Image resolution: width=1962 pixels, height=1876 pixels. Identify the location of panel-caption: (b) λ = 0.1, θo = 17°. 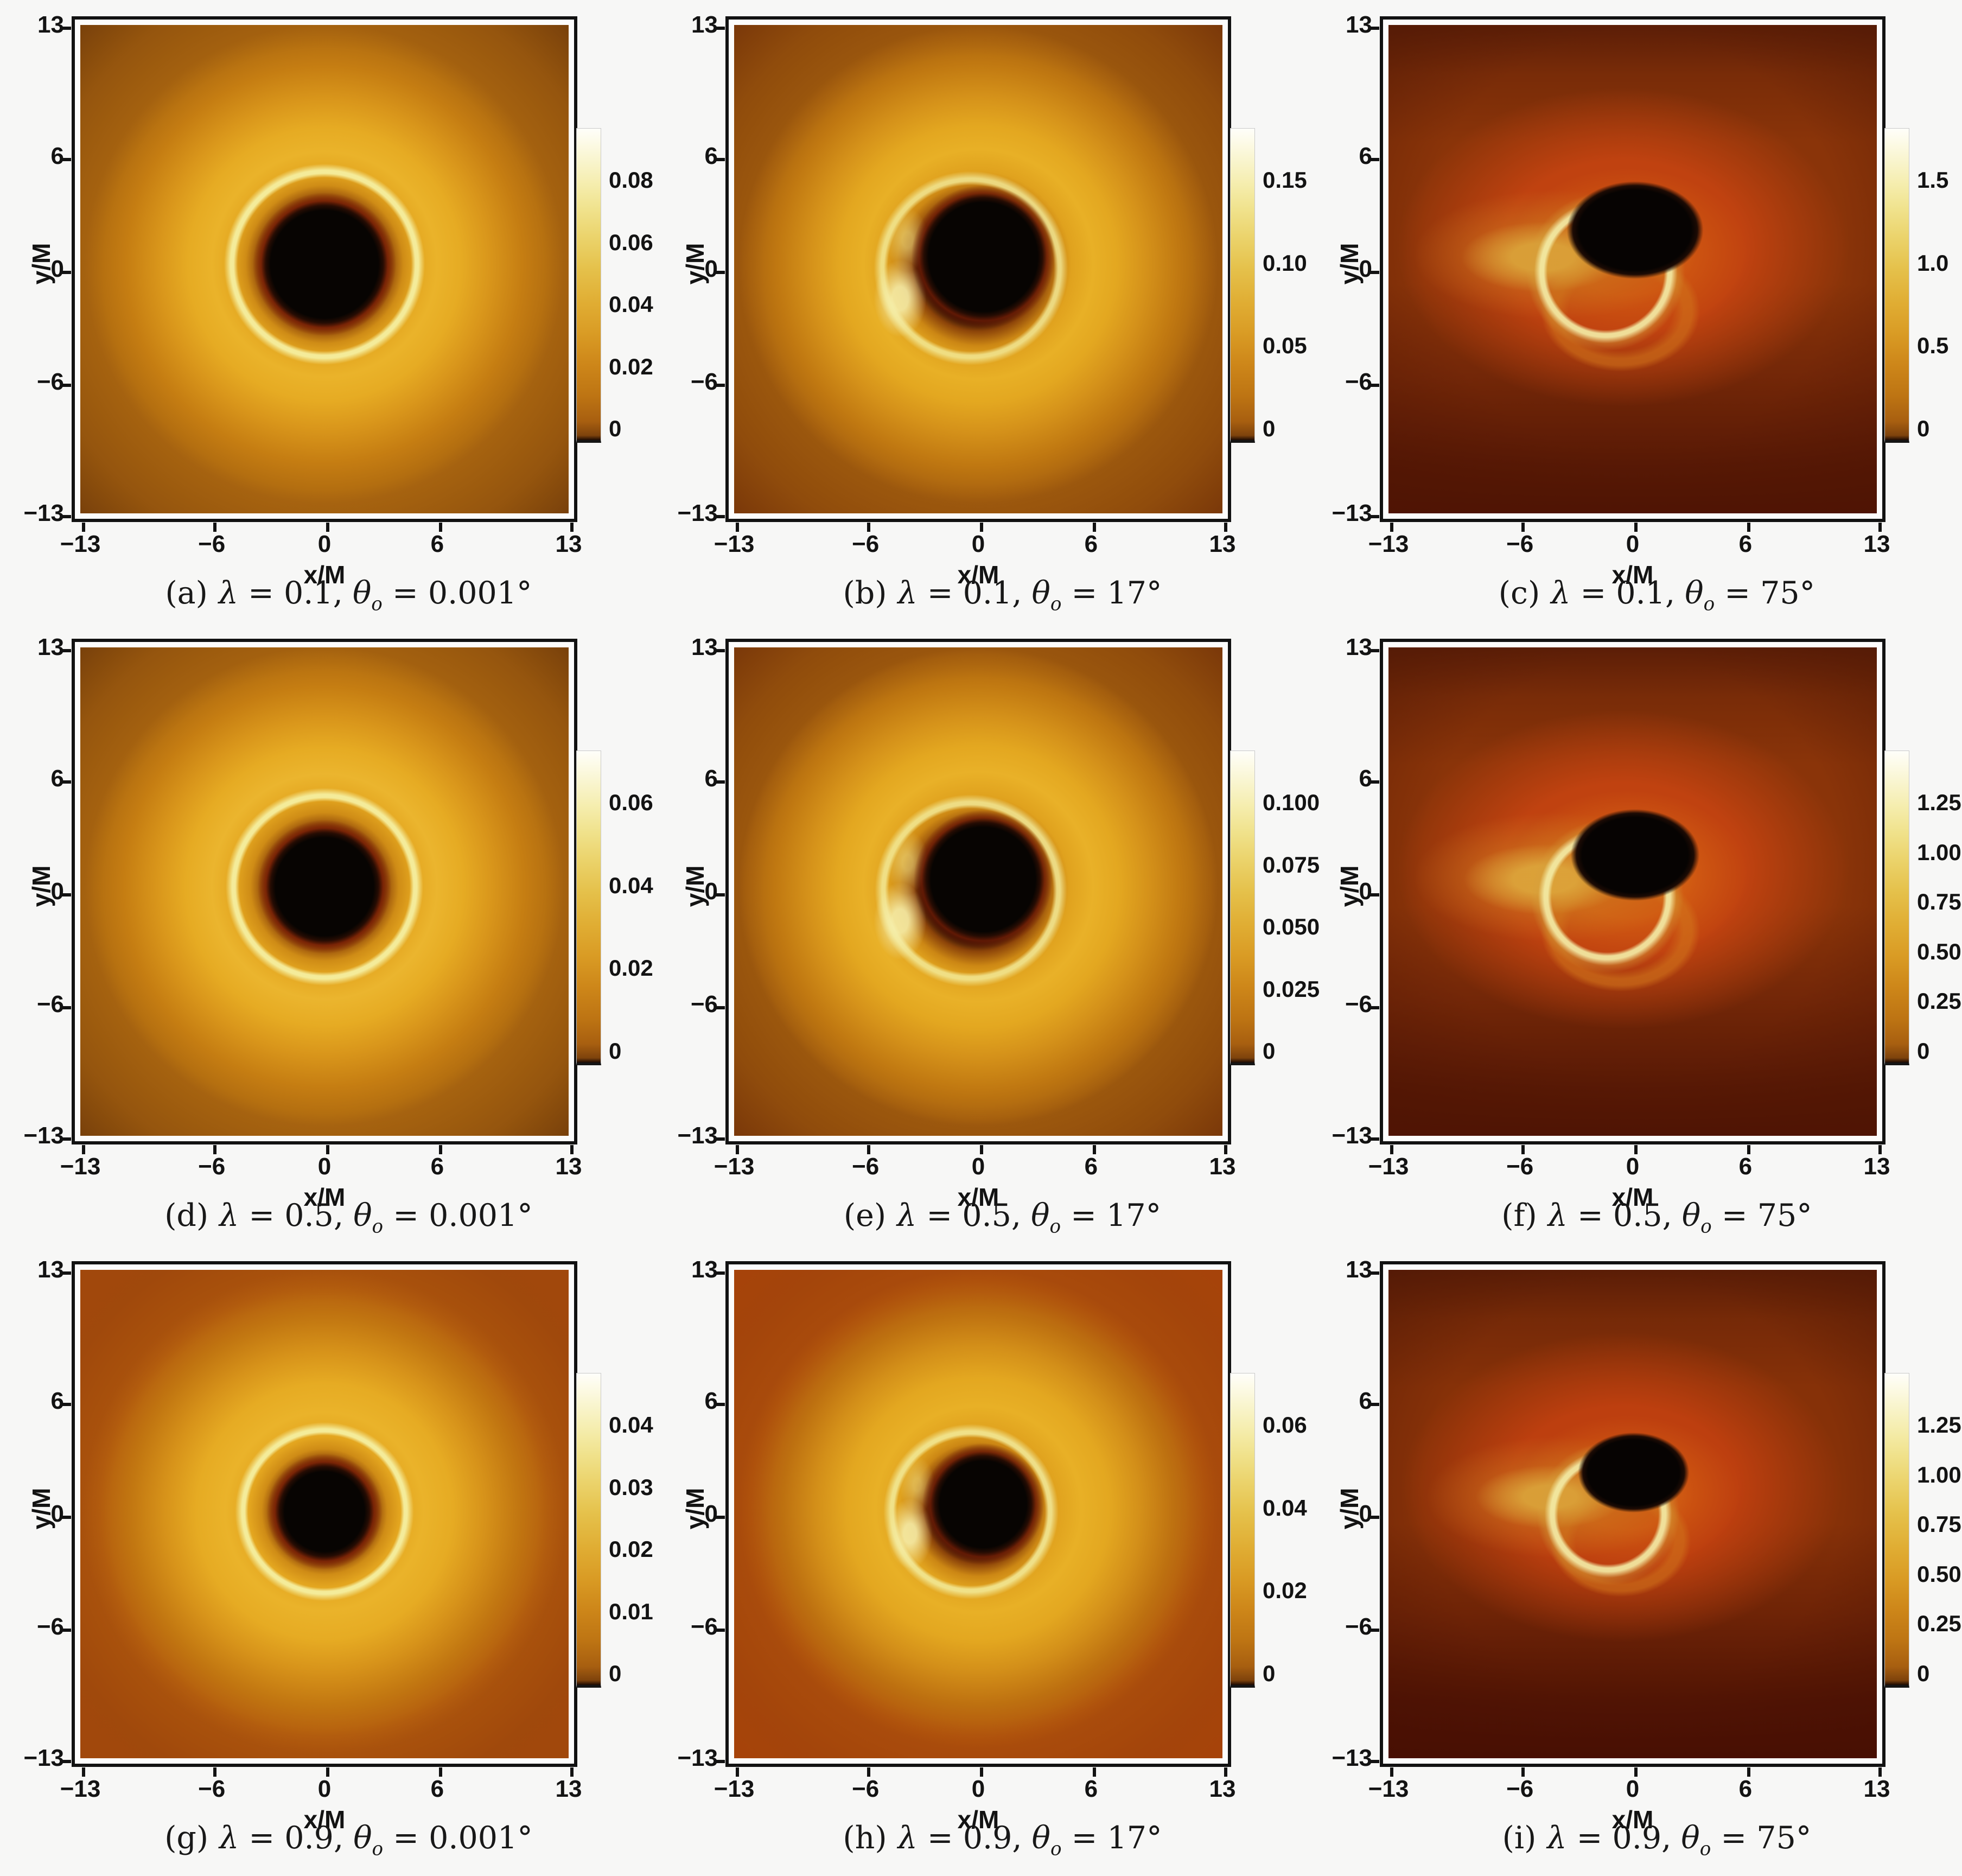
(1002, 595).